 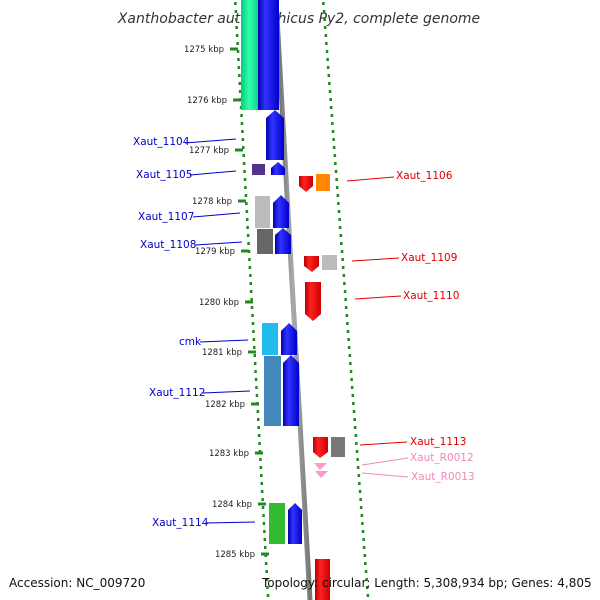 I want to click on gene-label: Xaut_1112, so click(x=177, y=393).